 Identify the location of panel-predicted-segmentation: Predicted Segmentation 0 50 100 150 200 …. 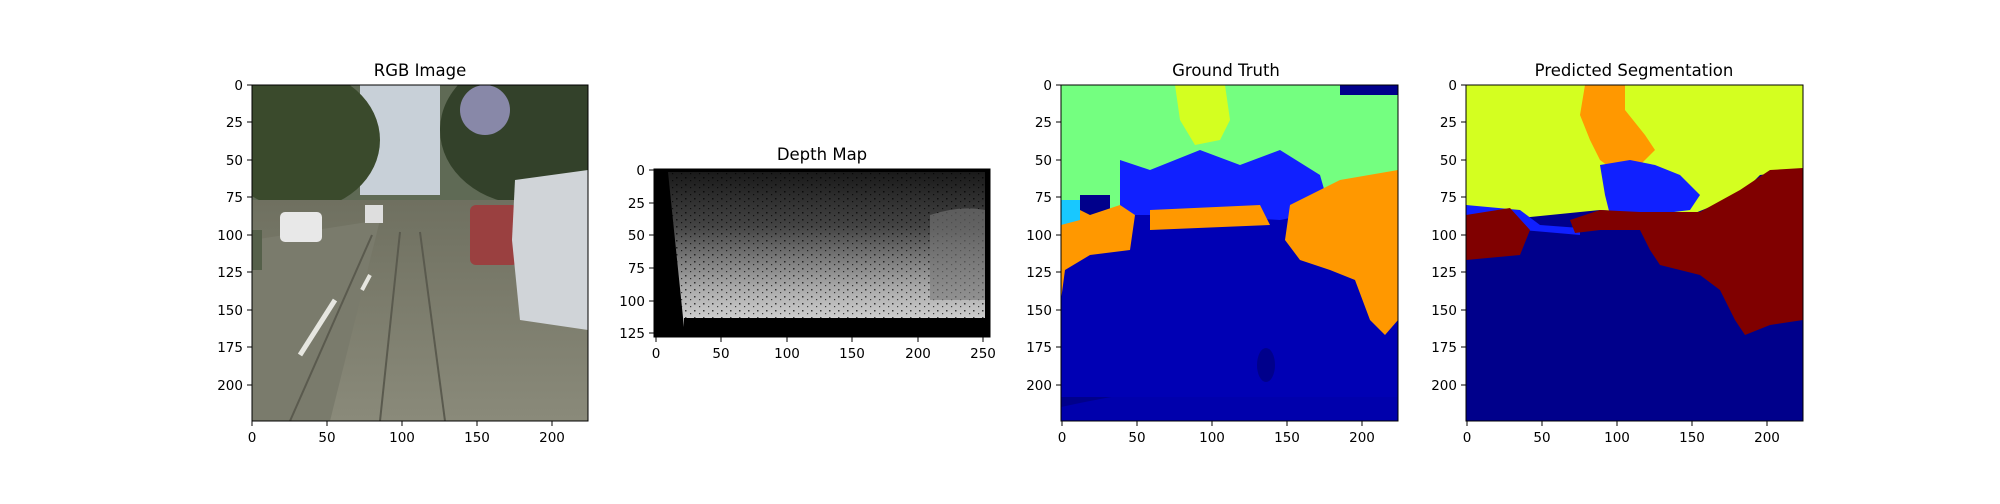
(1617, 253).